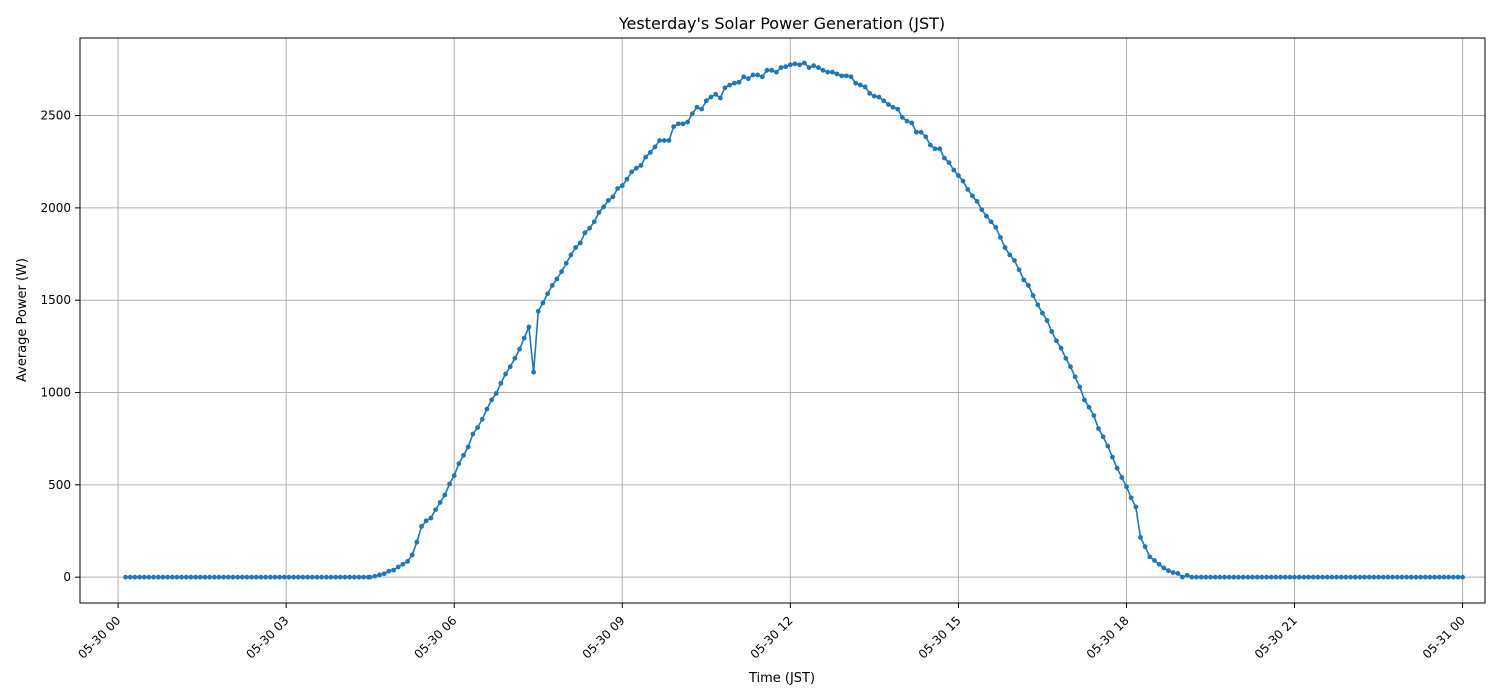 The width and height of the screenshot is (1500, 700). What do you see at coordinates (22, 320) in the screenshot?
I see `y-axis-label: Average Power (W)` at bounding box center [22, 320].